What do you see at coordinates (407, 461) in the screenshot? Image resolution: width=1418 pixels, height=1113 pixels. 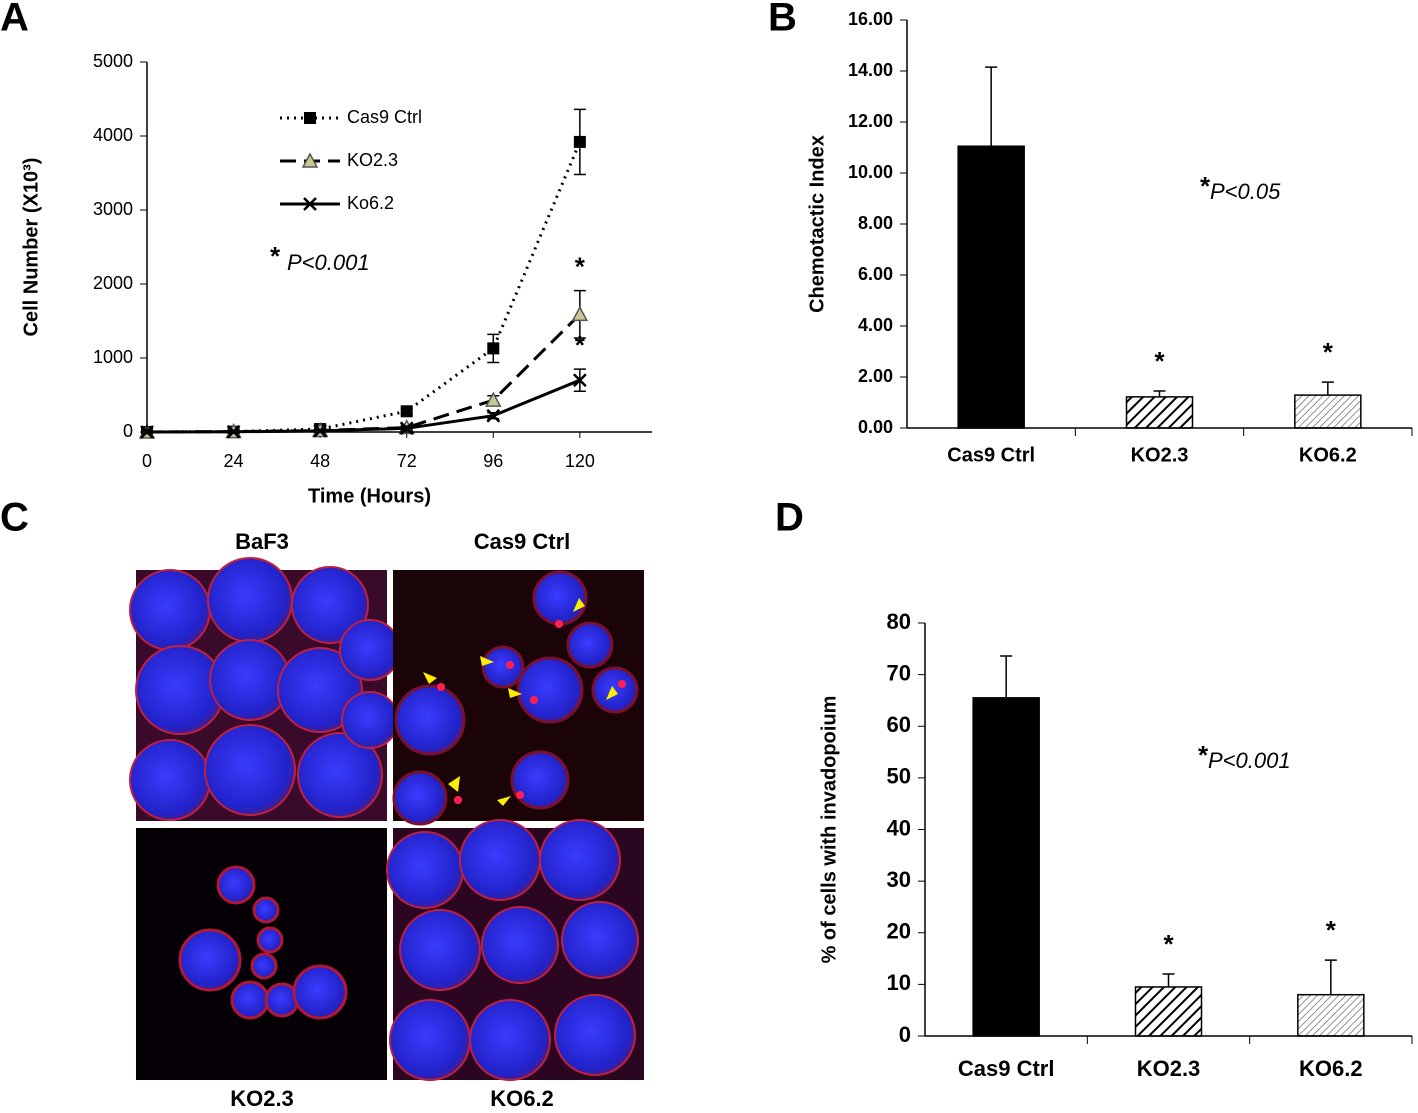 I see `x-tick-label: 72` at bounding box center [407, 461].